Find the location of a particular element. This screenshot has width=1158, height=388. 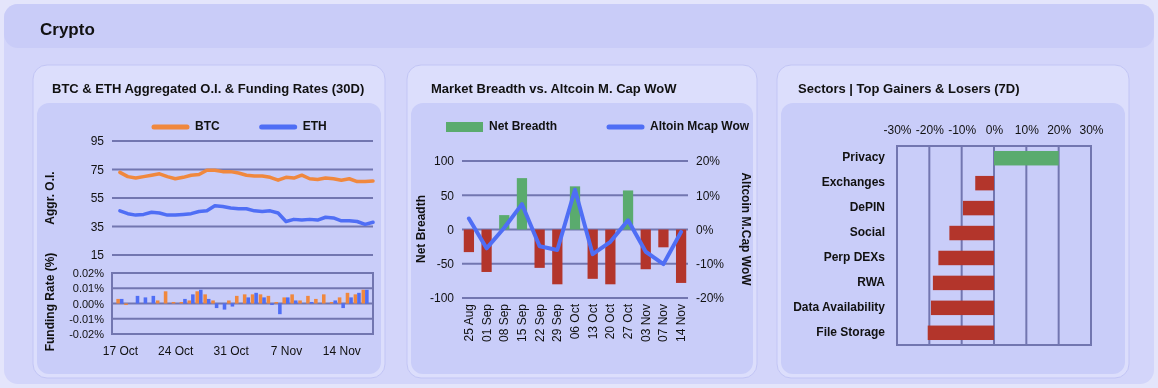

y-tick-label: 95 is located at coordinates (97, 141).